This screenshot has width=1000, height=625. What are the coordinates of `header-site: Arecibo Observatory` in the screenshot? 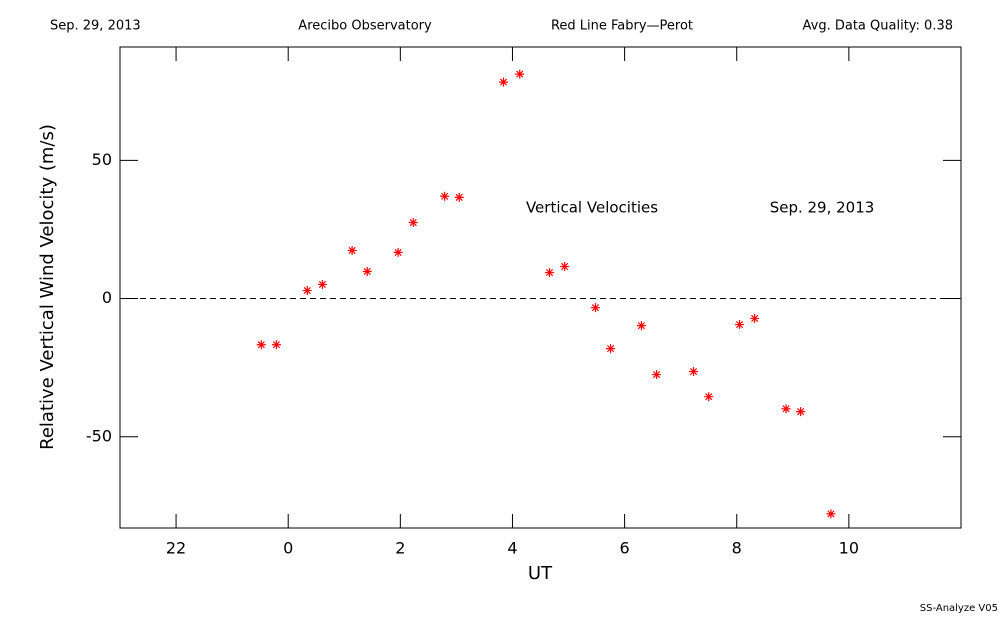 It's located at (365, 26).